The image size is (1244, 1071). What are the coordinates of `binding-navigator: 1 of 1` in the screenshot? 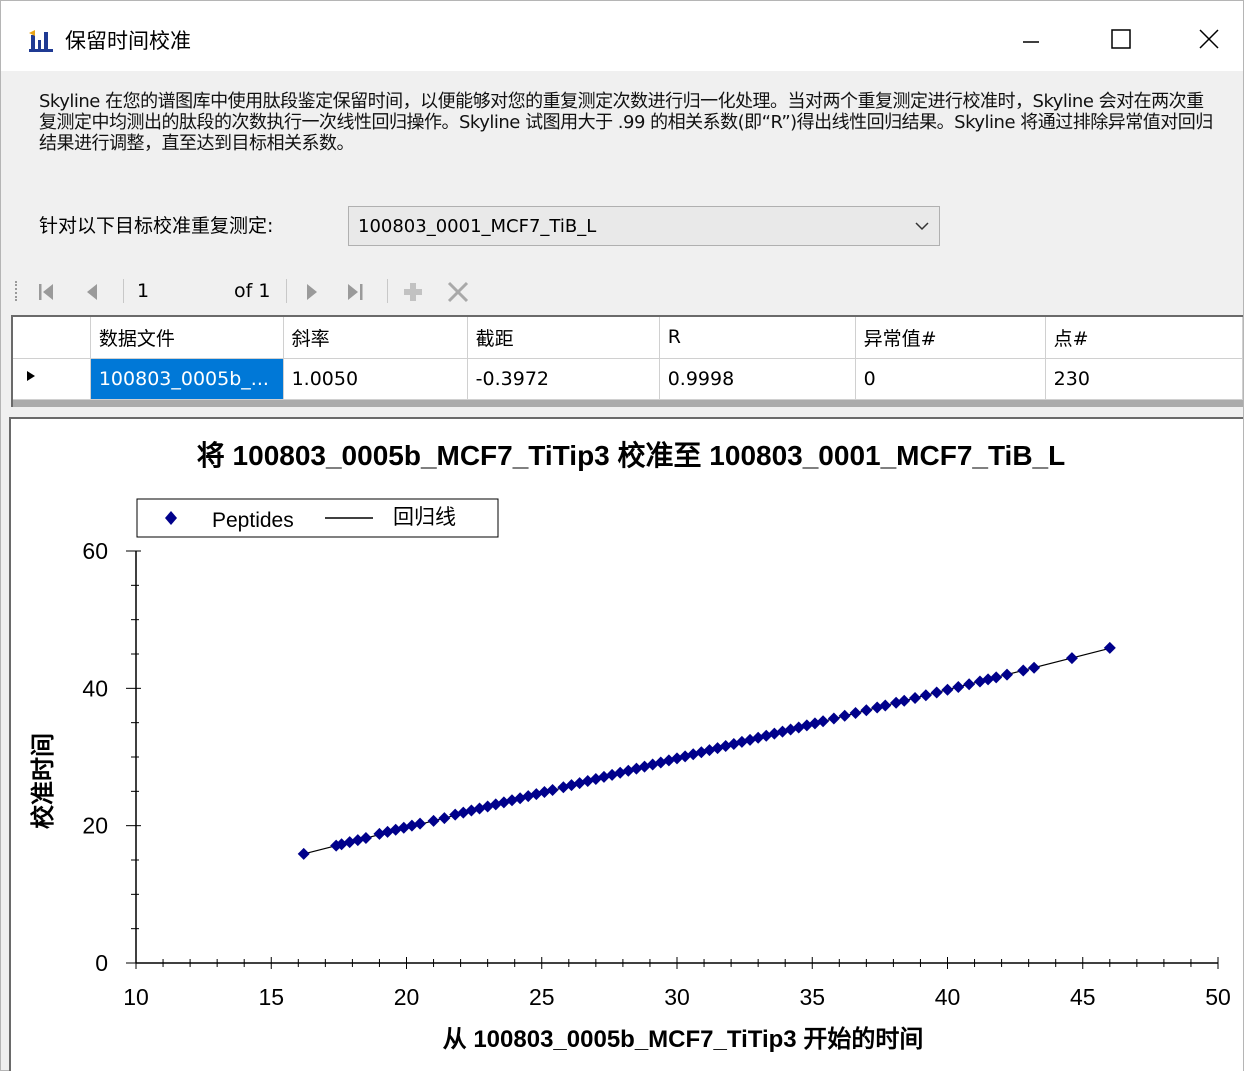 It's located at (622, 291).